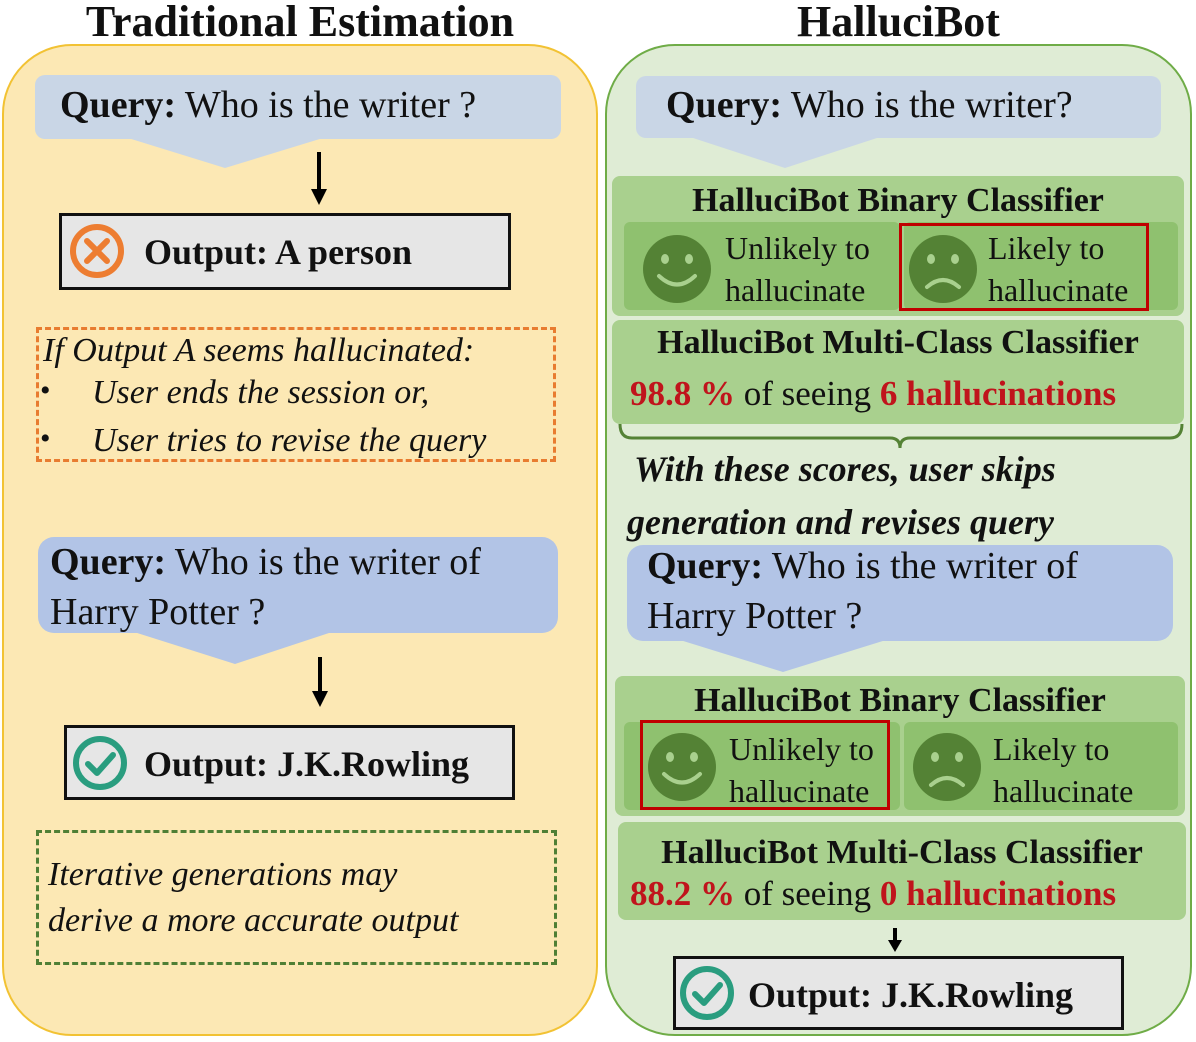 The image size is (1196, 1042). Describe the element at coordinates (97, 251) in the screenshot. I see `x-circle-icon` at that location.